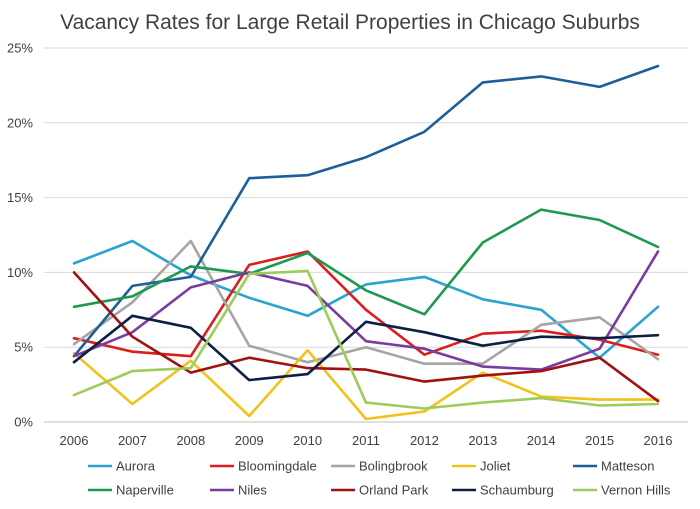  What do you see at coordinates (366, 348) in the screenshot?
I see `series-line-schaumburg` at bounding box center [366, 348].